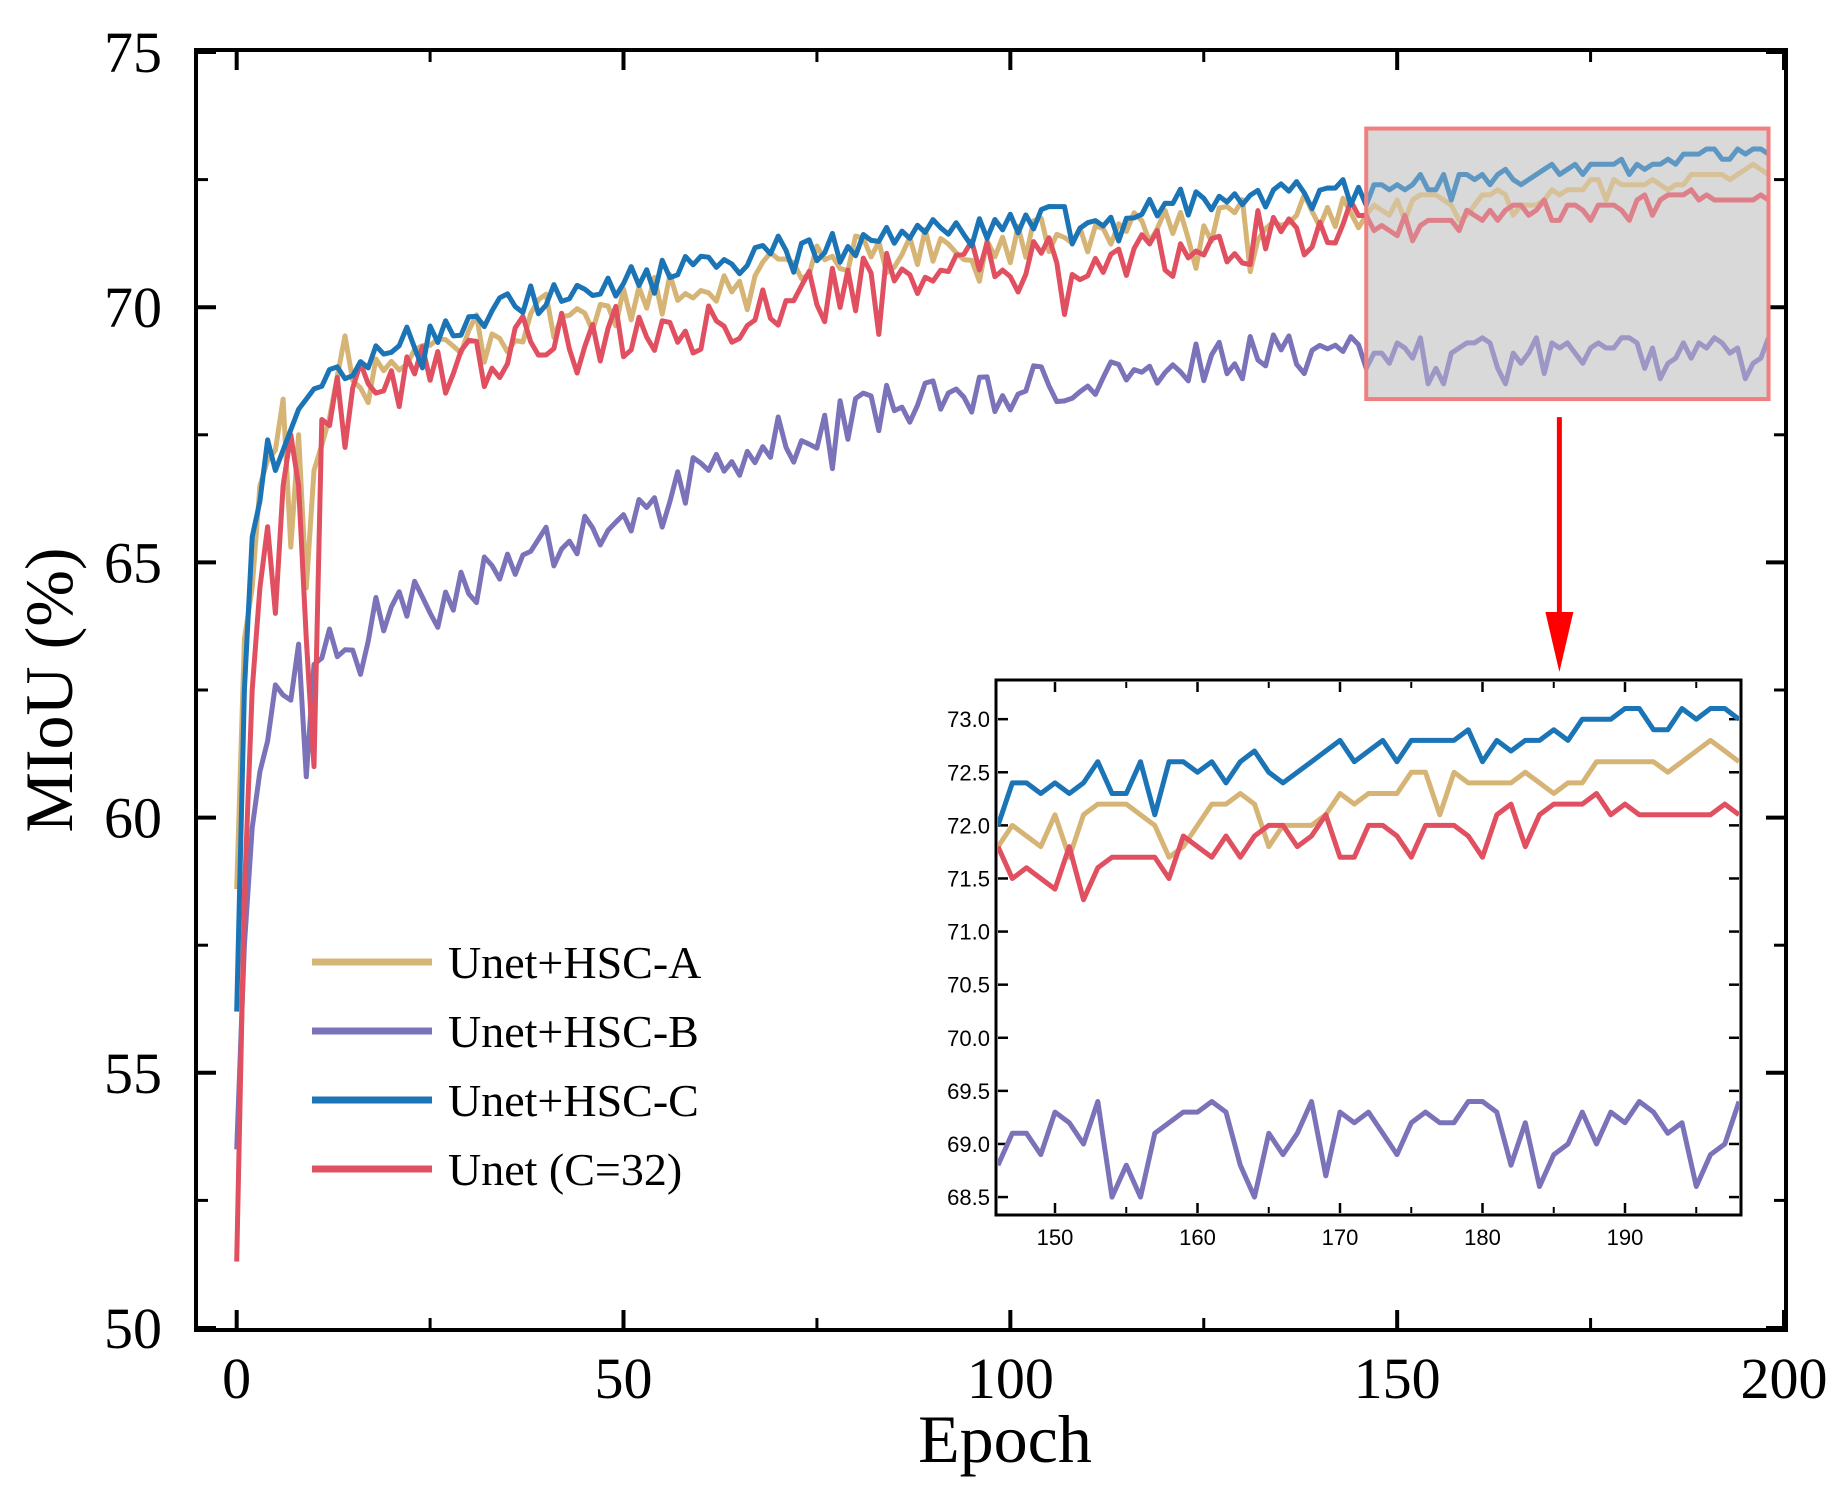 The image size is (1840, 1500). Describe the element at coordinates (968, 772) in the screenshot. I see `inset-y-tick-label: 72.5` at that location.